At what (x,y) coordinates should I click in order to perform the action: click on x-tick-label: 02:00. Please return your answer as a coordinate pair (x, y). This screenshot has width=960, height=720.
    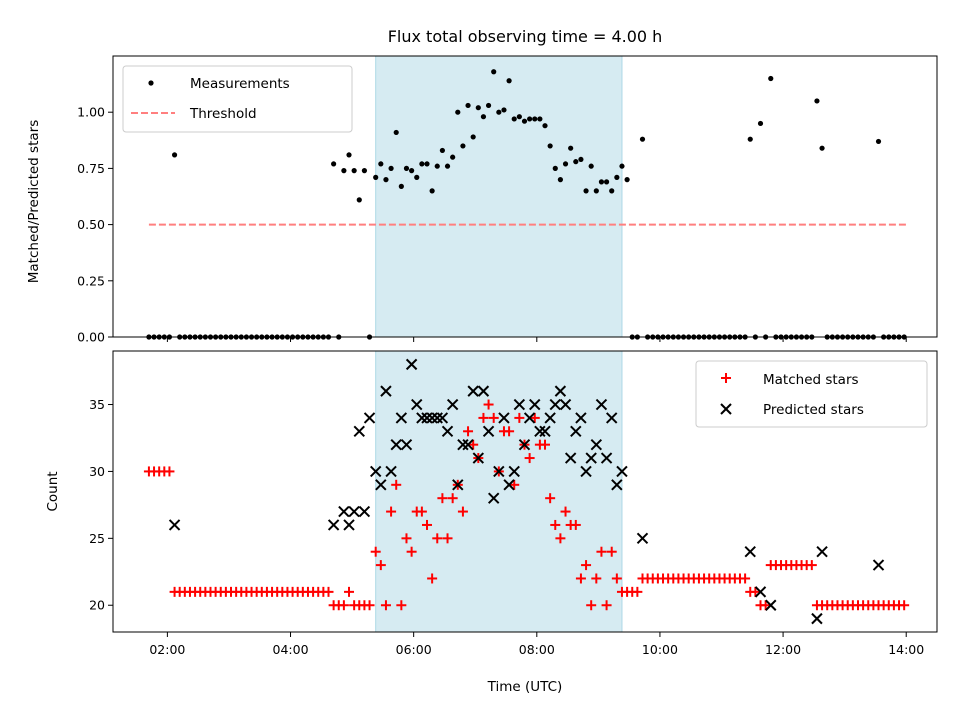
    Looking at the image, I should click on (167, 649).